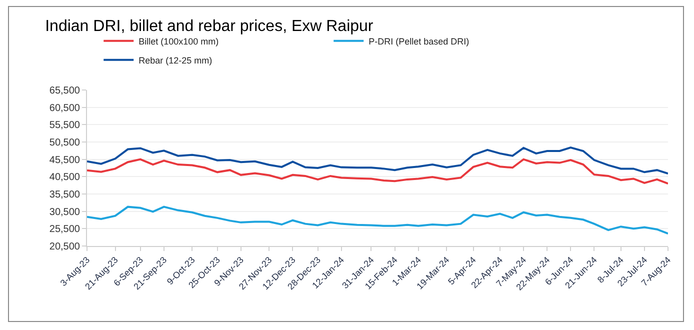 Image resolution: width=694 pixels, height=330 pixels. I want to click on legend-label: Billet (100x100 mm), so click(178, 41).